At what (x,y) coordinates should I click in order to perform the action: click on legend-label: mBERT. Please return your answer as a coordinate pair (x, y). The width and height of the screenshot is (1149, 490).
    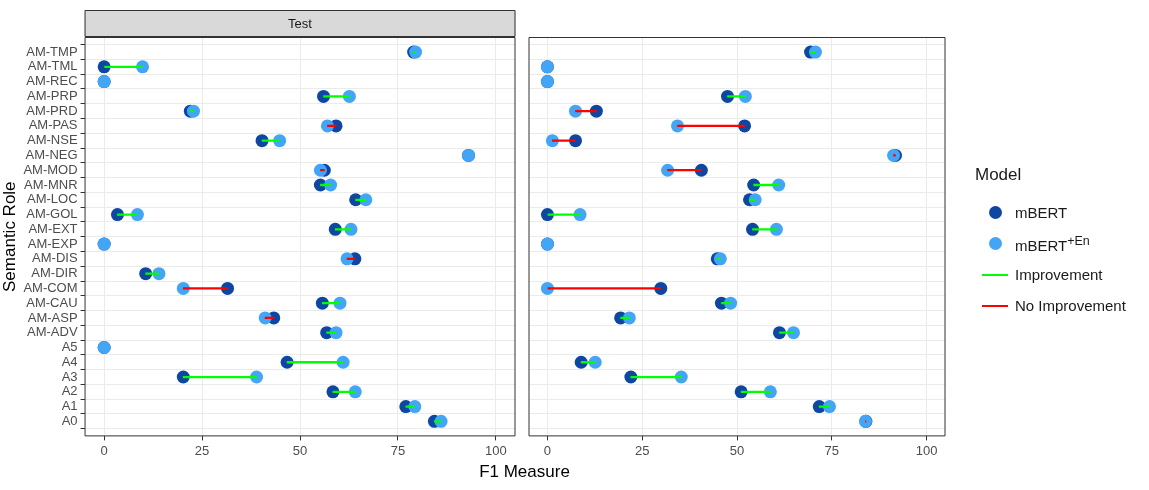
    Looking at the image, I should click on (1041, 212).